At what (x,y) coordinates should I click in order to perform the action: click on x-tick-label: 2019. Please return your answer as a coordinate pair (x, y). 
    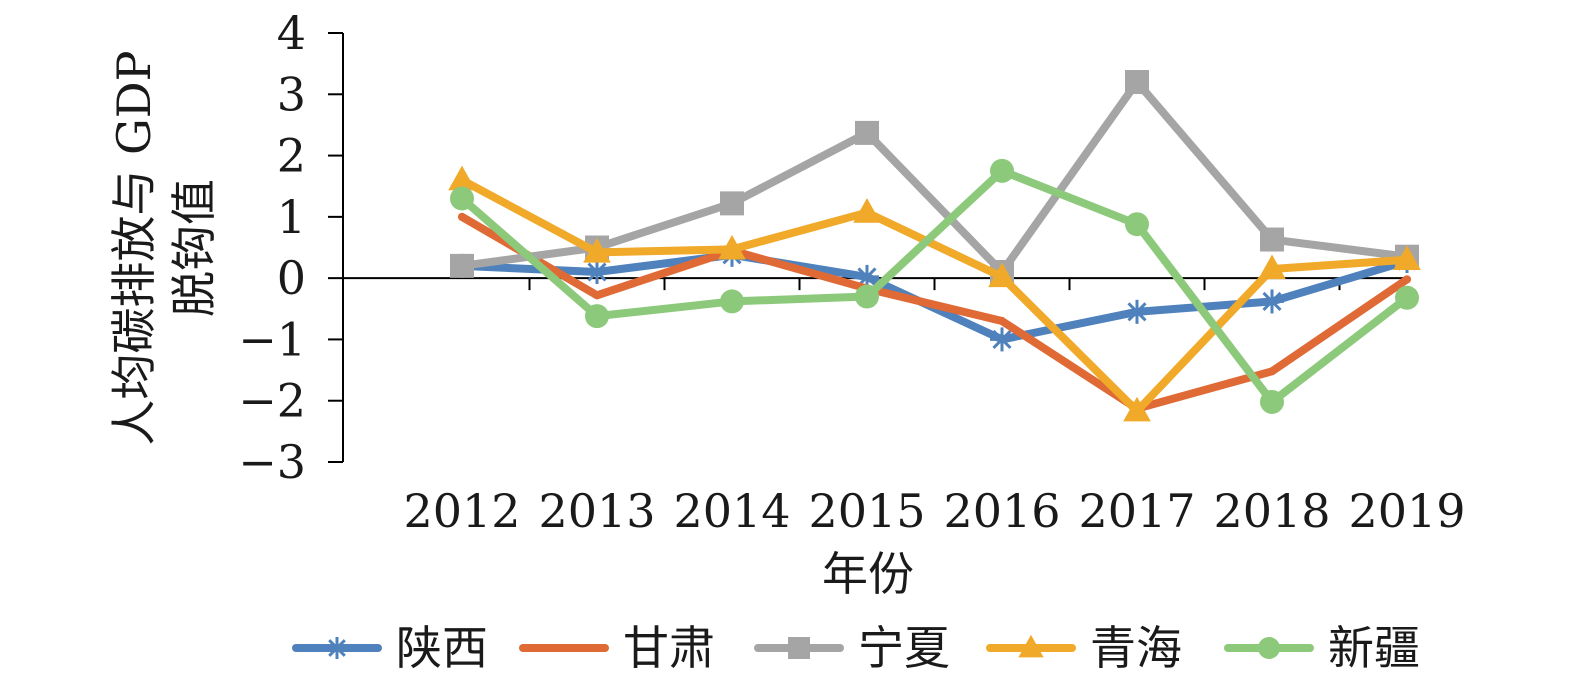
    Looking at the image, I should click on (1406, 511).